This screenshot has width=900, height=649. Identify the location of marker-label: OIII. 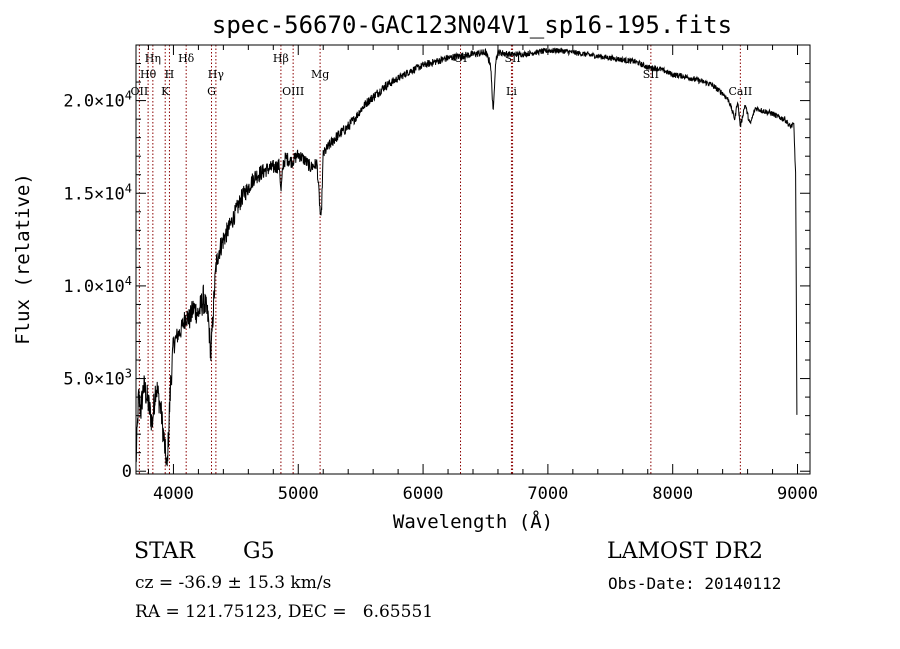
(293, 91).